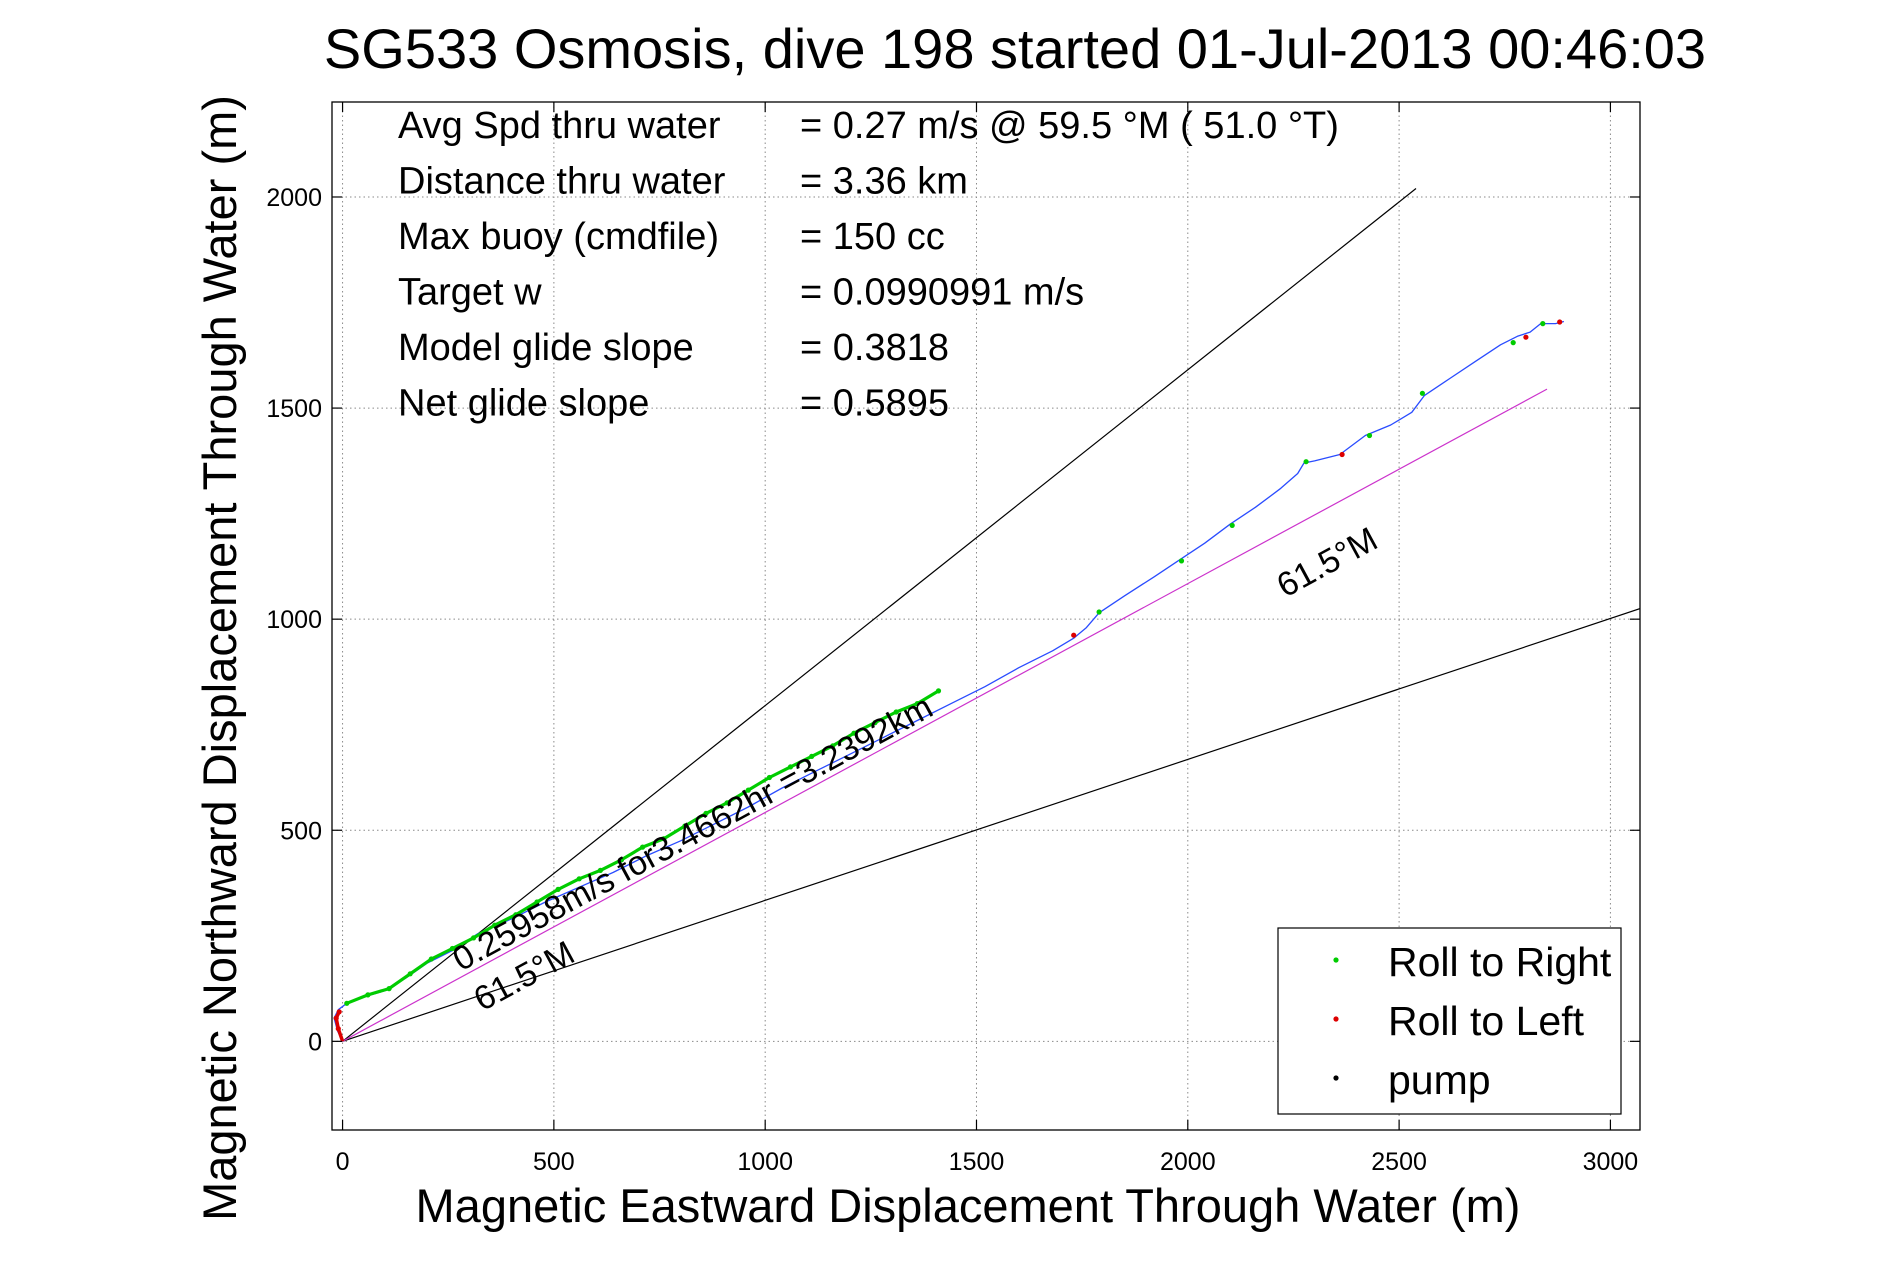 The height and width of the screenshot is (1267, 1891). Describe the element at coordinates (1399, 1162) in the screenshot. I see `x-tick-label-5: 2500` at that location.